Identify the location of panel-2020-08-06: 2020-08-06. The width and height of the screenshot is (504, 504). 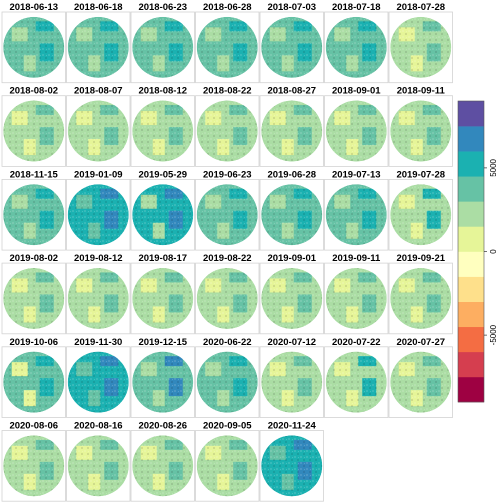
(33, 461).